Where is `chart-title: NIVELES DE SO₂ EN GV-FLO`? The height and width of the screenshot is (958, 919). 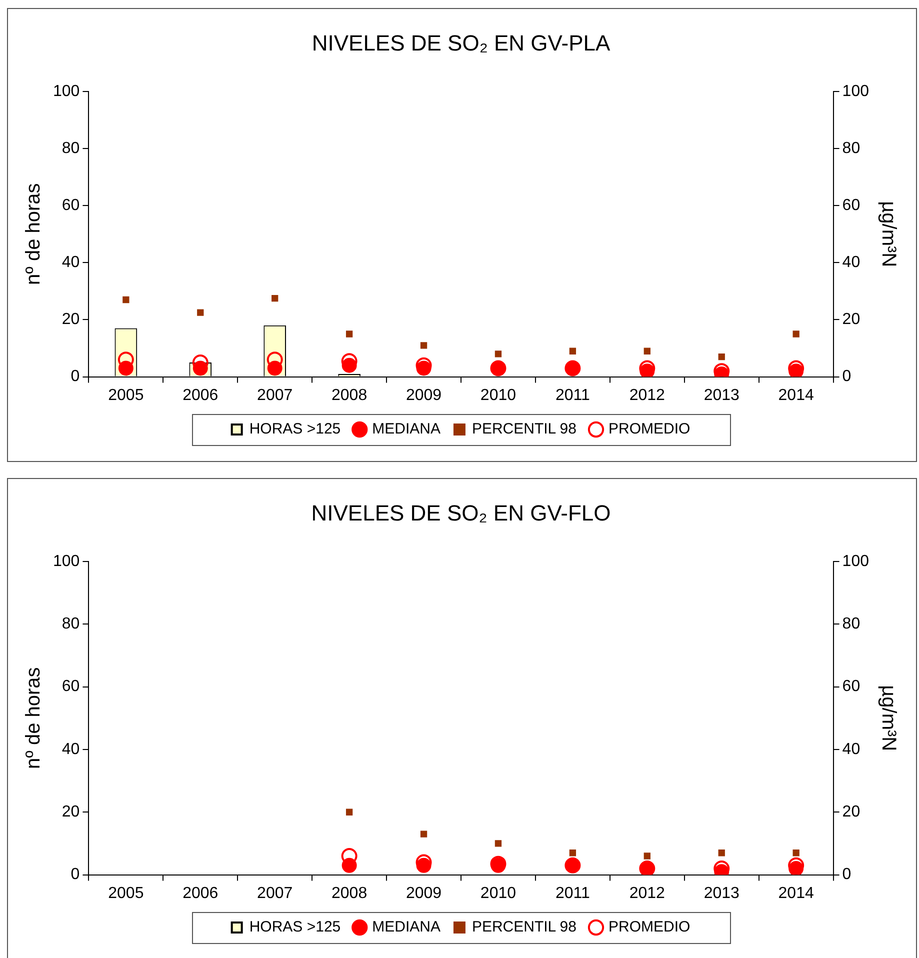
chart-title: NIVELES DE SO₂ EN GV-FLO is located at coordinates (461, 513).